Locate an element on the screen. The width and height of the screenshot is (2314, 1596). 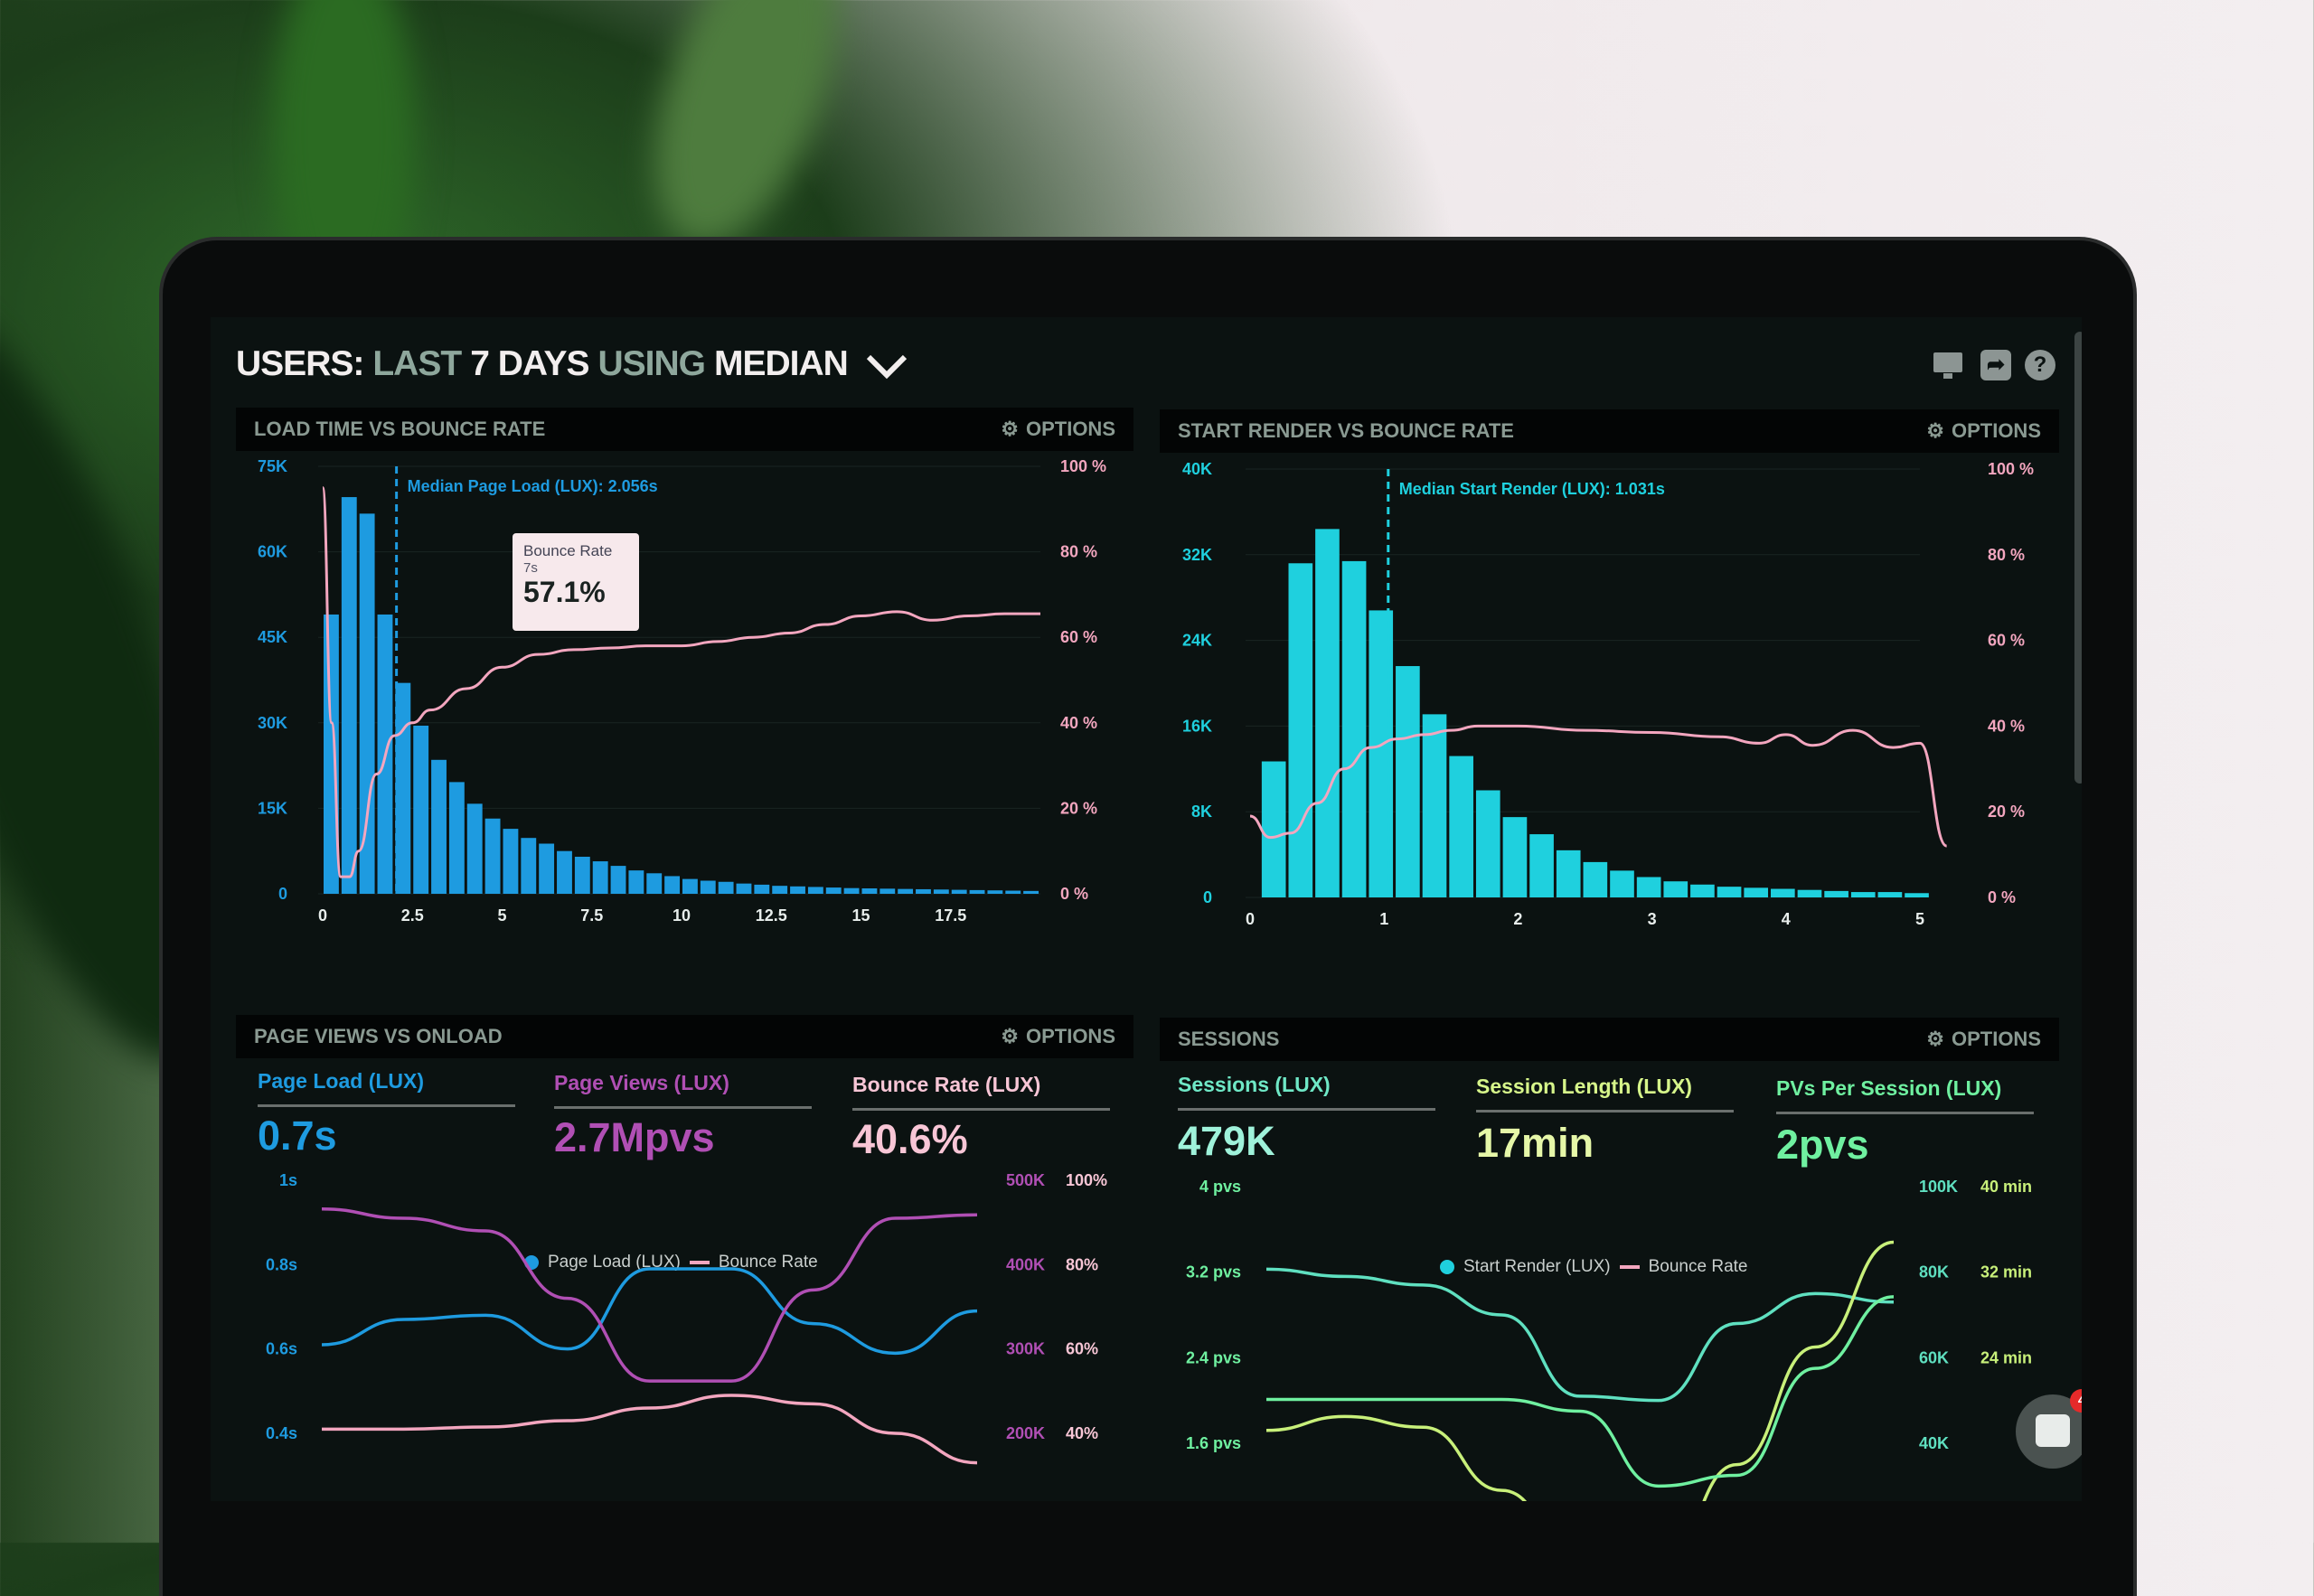
help-icon: ? is located at coordinates (2040, 365).